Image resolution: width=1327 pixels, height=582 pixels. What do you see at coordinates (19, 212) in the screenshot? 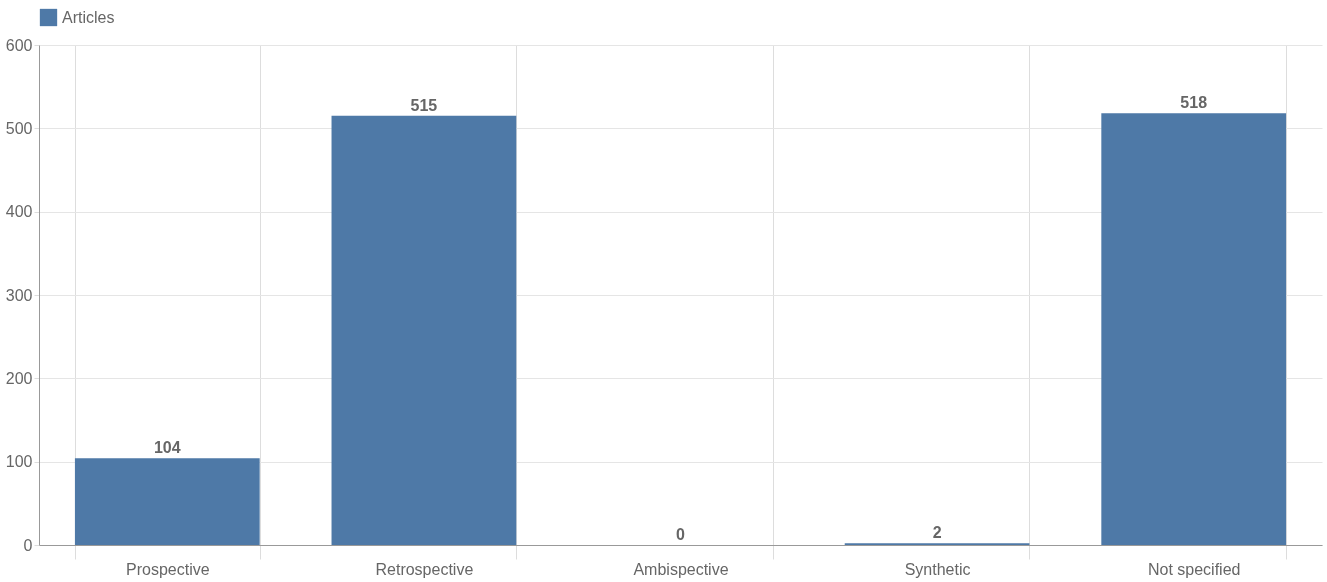
I see `y-tick-label: 400` at bounding box center [19, 212].